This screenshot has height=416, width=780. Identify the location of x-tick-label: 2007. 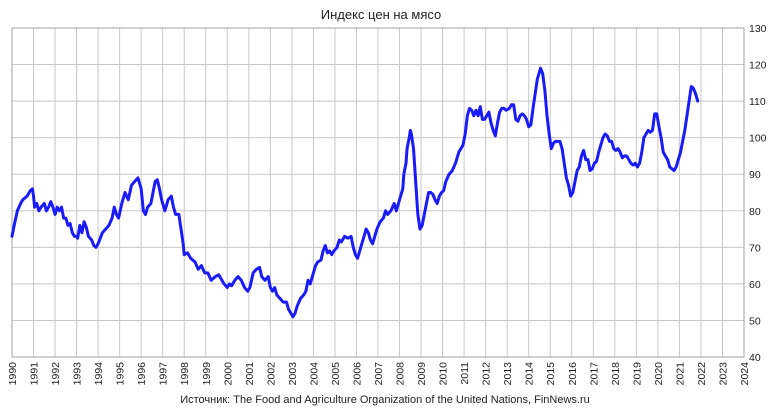
(379, 374).